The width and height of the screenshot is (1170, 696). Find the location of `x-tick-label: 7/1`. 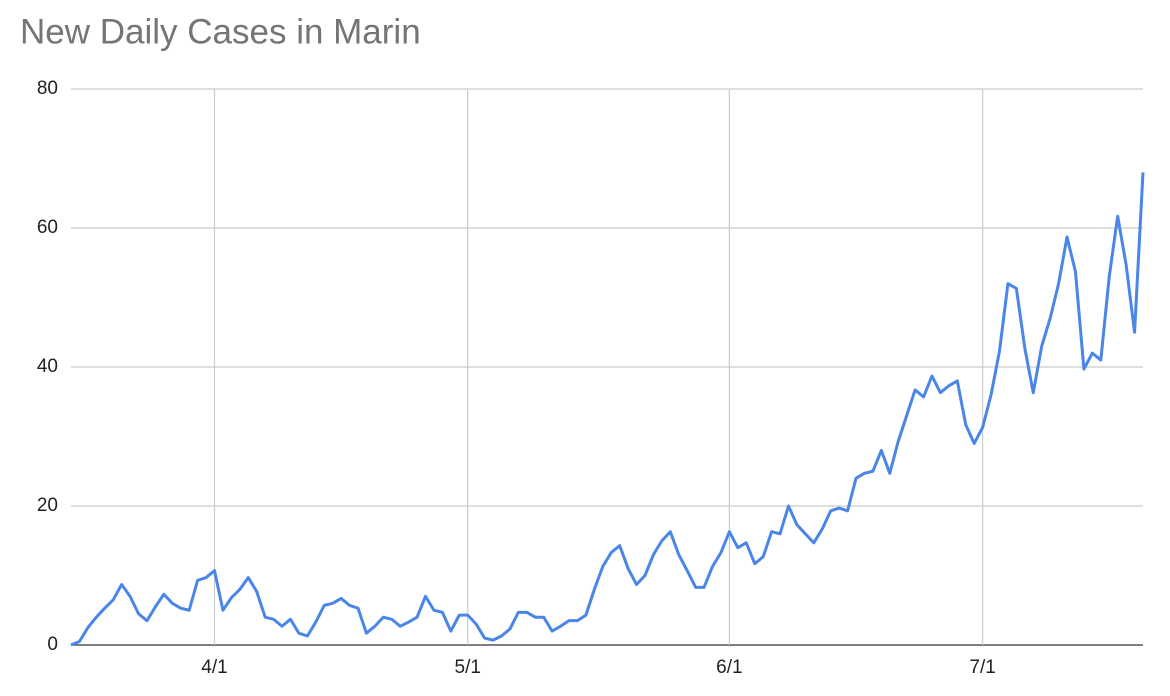

x-tick-label: 7/1 is located at coordinates (982, 667).